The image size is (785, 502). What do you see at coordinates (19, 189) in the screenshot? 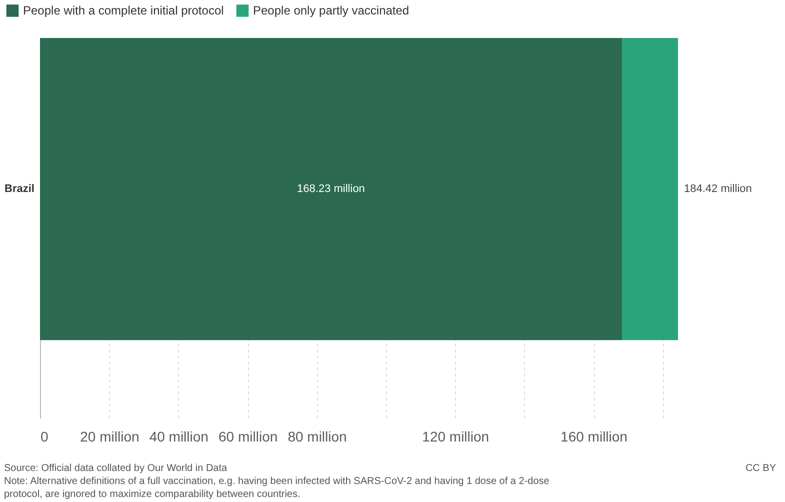
I see `y-tick-label: Brazil` at bounding box center [19, 189].